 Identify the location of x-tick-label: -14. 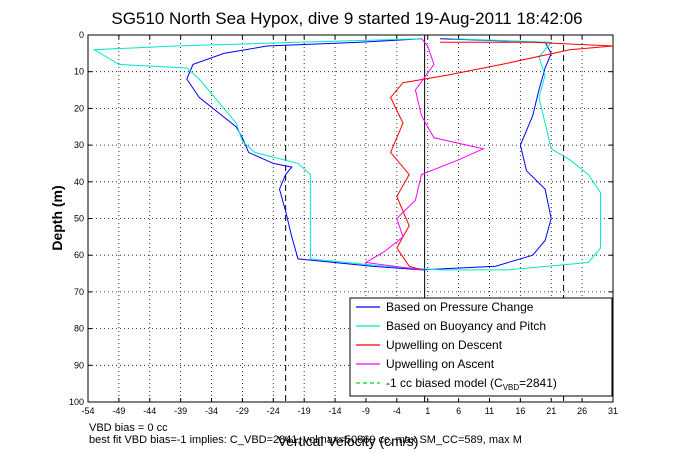
(335, 411).